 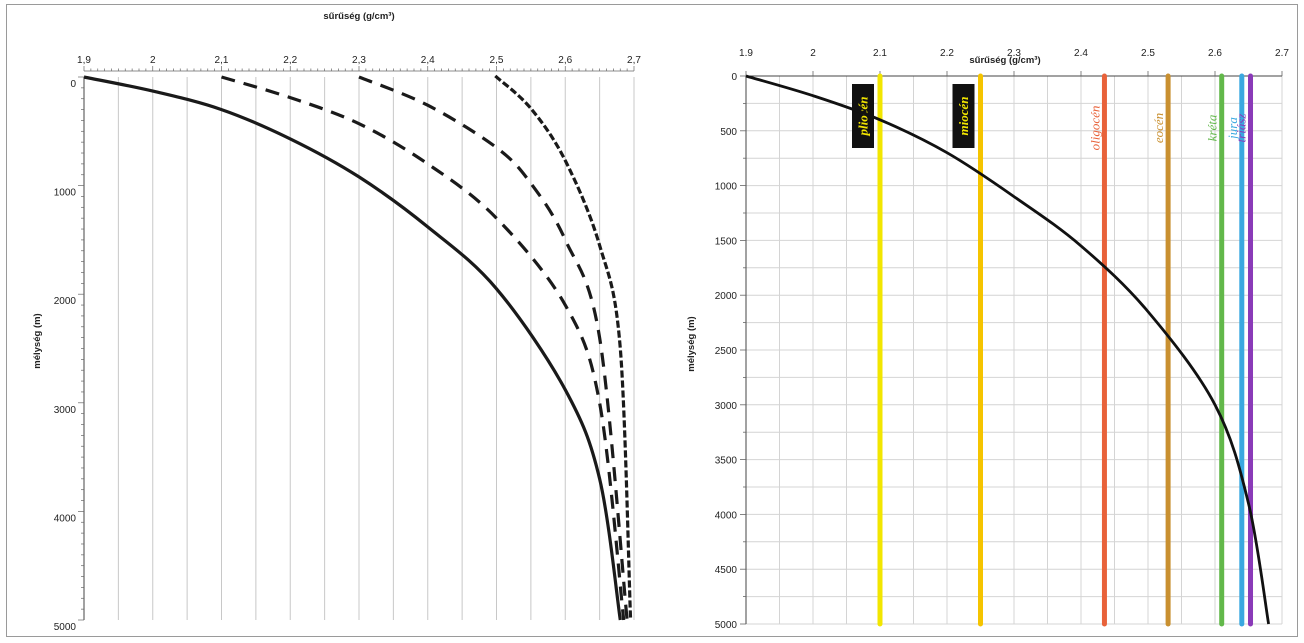 I want to click on right-y-tick-label: 2000, so click(x=726, y=296).